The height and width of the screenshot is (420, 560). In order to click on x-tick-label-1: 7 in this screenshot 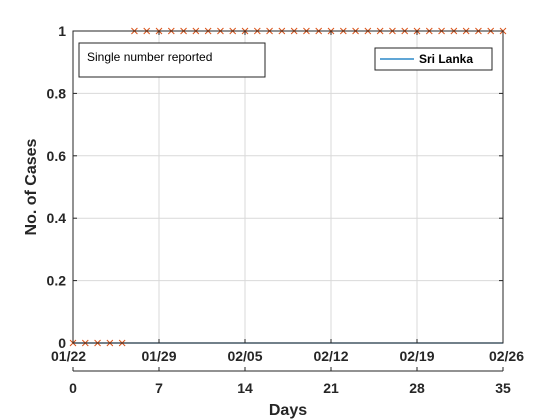, I will do `click(159, 388)`.